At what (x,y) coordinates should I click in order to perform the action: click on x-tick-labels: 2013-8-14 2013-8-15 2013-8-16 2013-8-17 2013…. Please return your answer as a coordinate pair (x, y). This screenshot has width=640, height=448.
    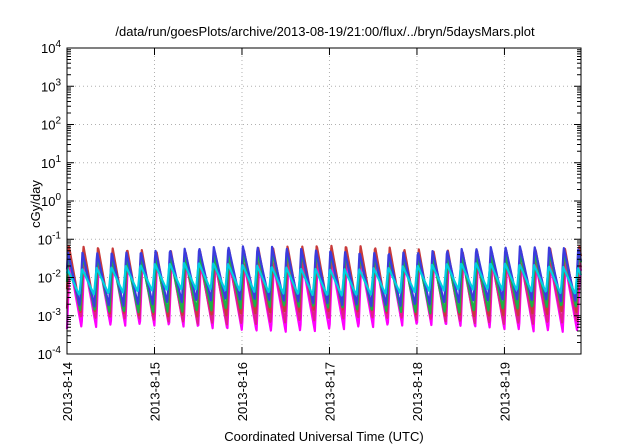
    Looking at the image, I should click on (286, 391).